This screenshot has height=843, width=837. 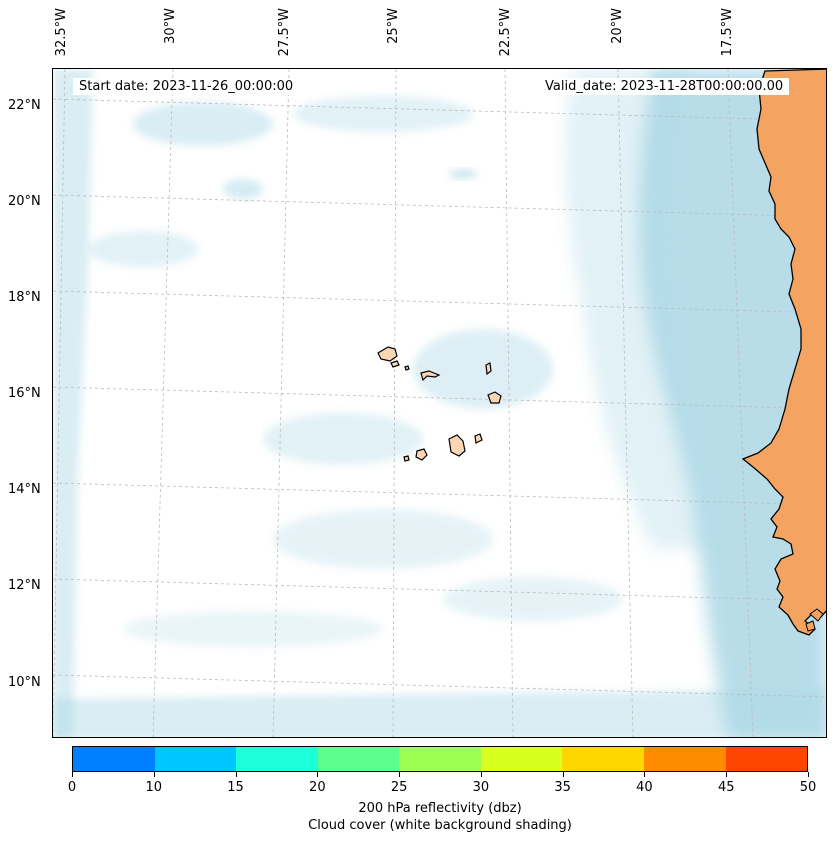 I want to click on latitude-label: 22°N, so click(x=24, y=105).